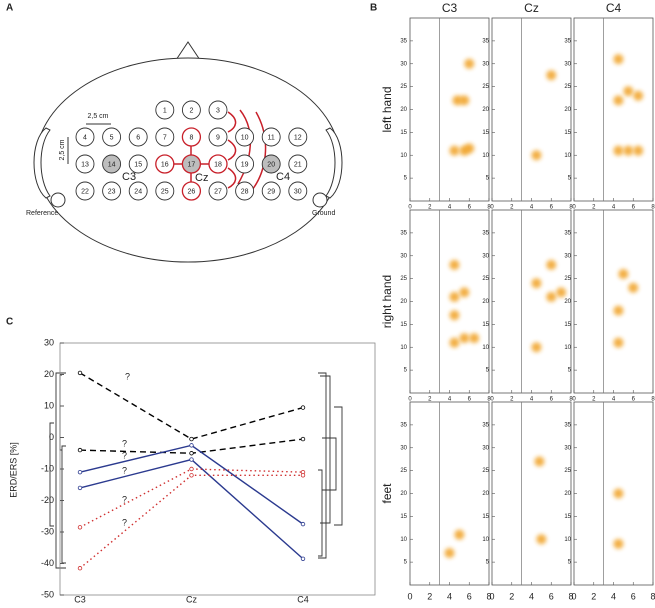  Describe the element at coordinates (62, 149) in the screenshot. I see `spacing-label: 2,5 cm` at that location.